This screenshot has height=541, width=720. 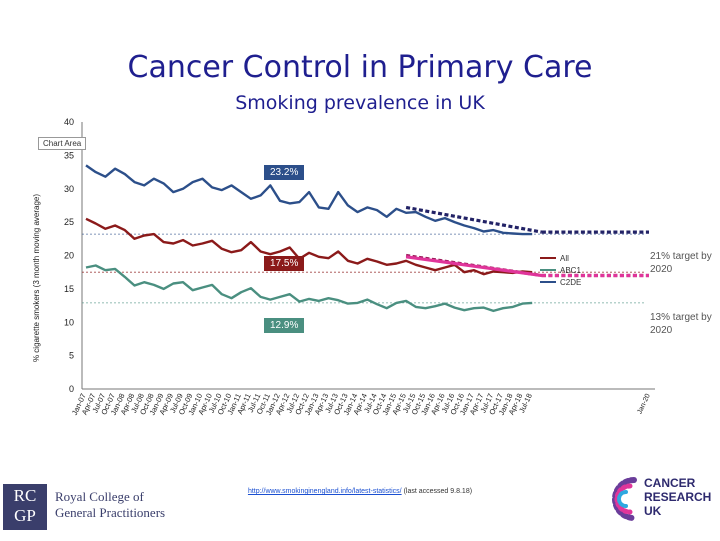 I want to click on rcgp-name: Royal College of General Practitioners, so click(x=110, y=505).